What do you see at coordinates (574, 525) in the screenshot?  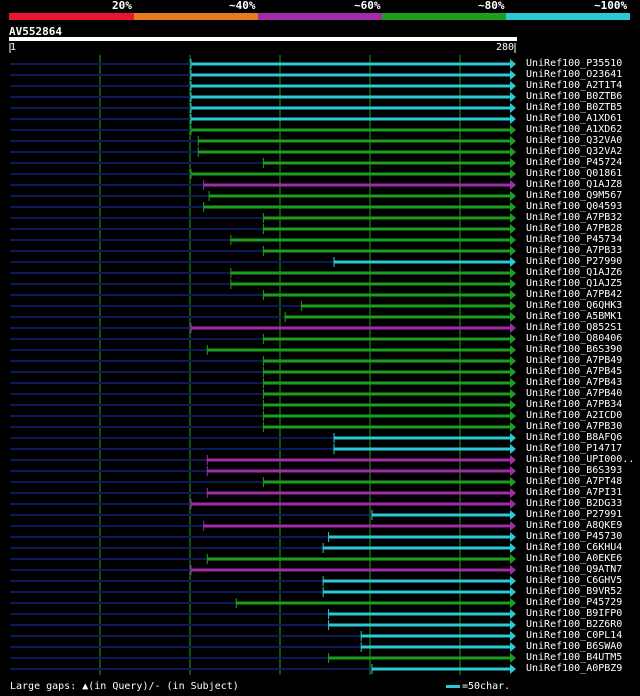 I see `hit-label: UniRef100_A8QKE9` at bounding box center [574, 525].